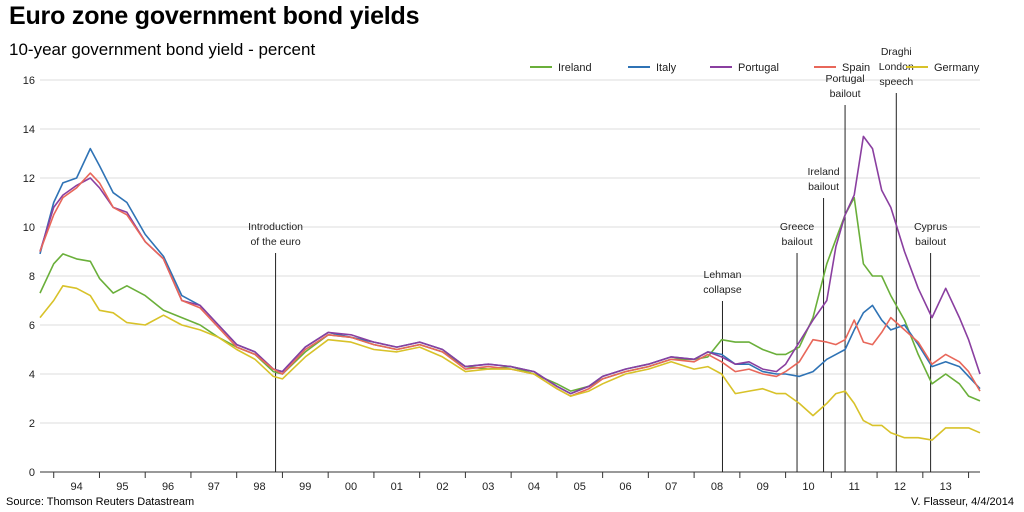 This screenshot has height=512, width=1024. Describe the element at coordinates (100, 502) in the screenshot. I see `source-note: Source: Thomson Reuters Datastream` at that location.